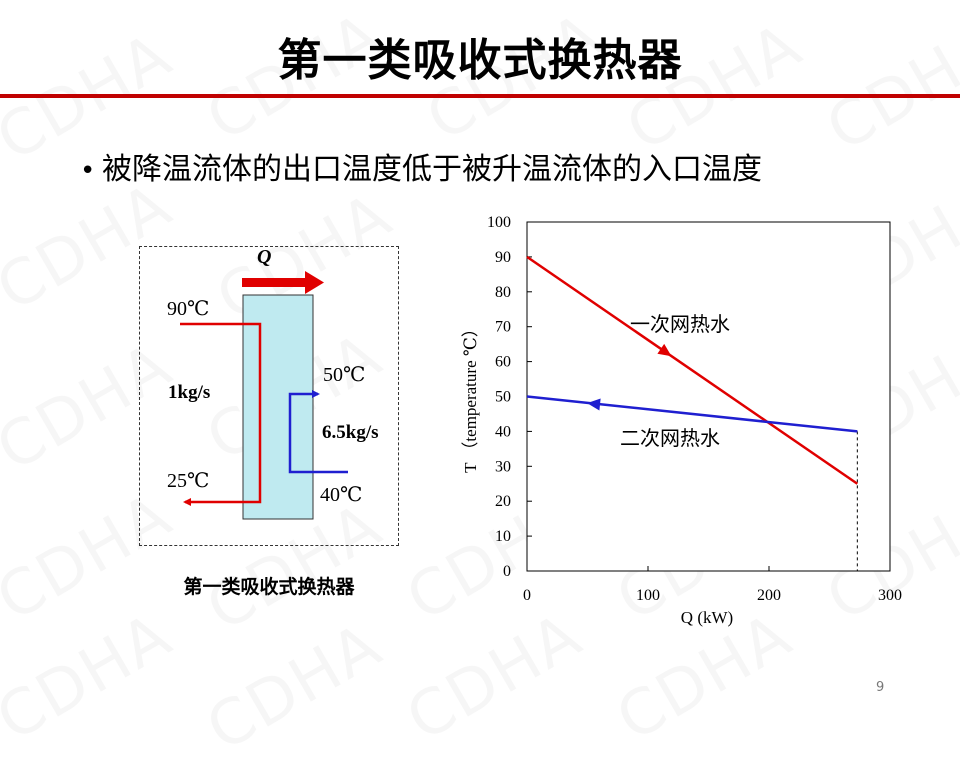 The height and width of the screenshot is (765, 960). What do you see at coordinates (189, 392) in the screenshot?
I see `hot-flow-rate: 1kg/s` at bounding box center [189, 392].